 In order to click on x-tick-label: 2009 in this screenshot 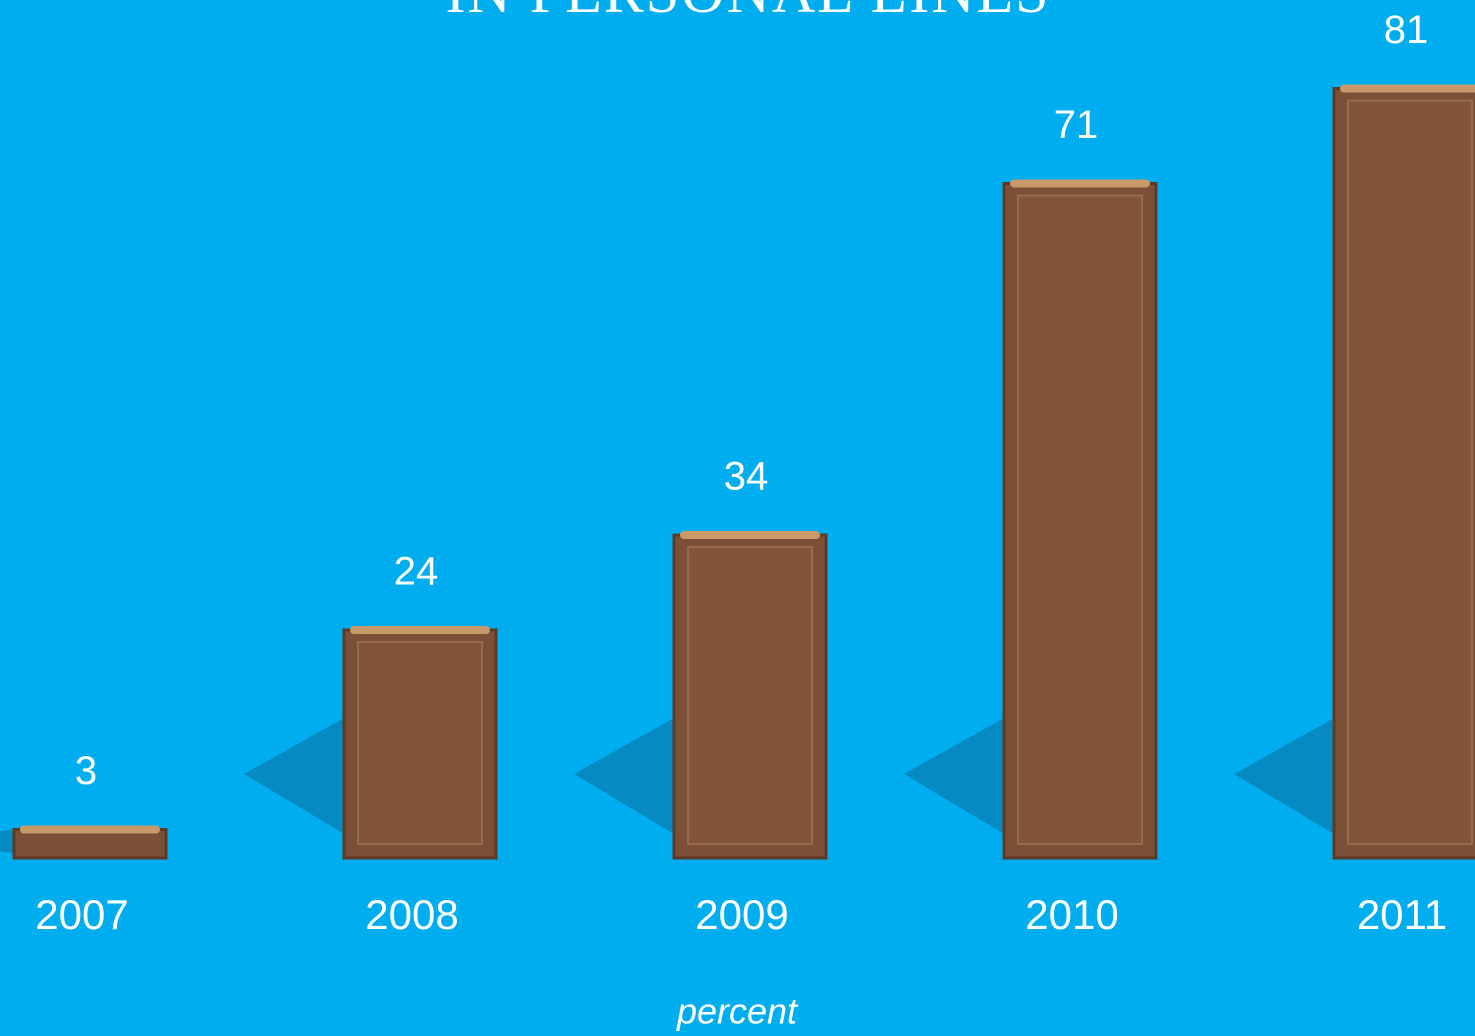, I will do `click(741, 914)`.